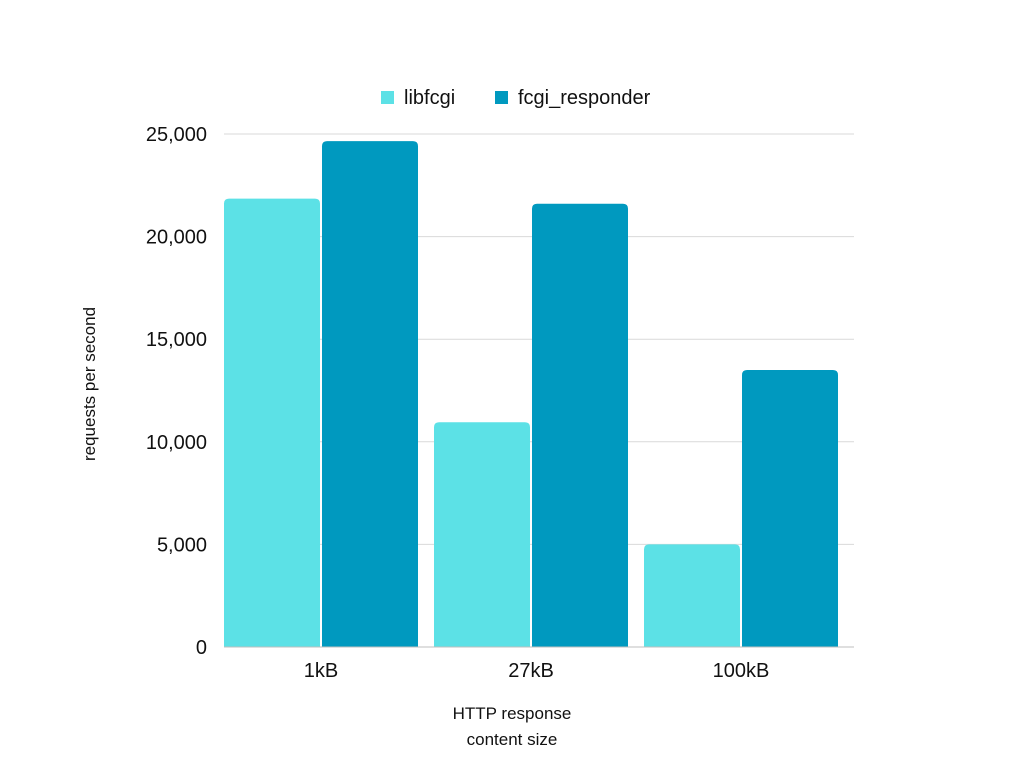  Describe the element at coordinates (531, 671) in the screenshot. I see `x-tick-label: 27kB` at that location.